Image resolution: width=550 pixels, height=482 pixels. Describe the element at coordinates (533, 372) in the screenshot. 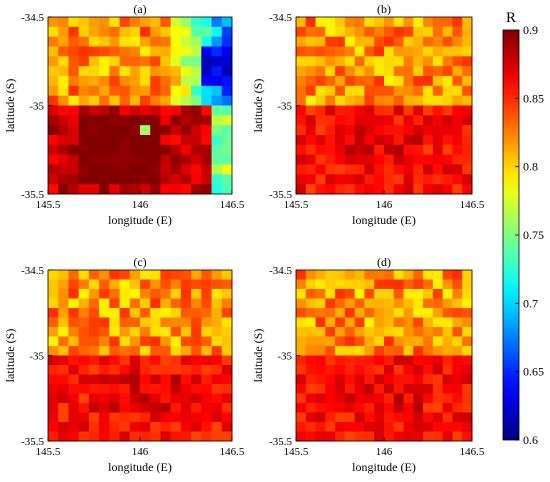

I see `colorbar-tick-label: 0.65` at that location.